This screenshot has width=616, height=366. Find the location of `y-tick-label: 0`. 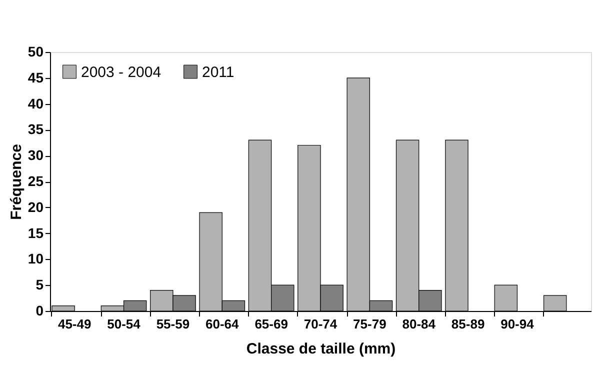

y-tick-label: 0 is located at coordinates (40, 310).